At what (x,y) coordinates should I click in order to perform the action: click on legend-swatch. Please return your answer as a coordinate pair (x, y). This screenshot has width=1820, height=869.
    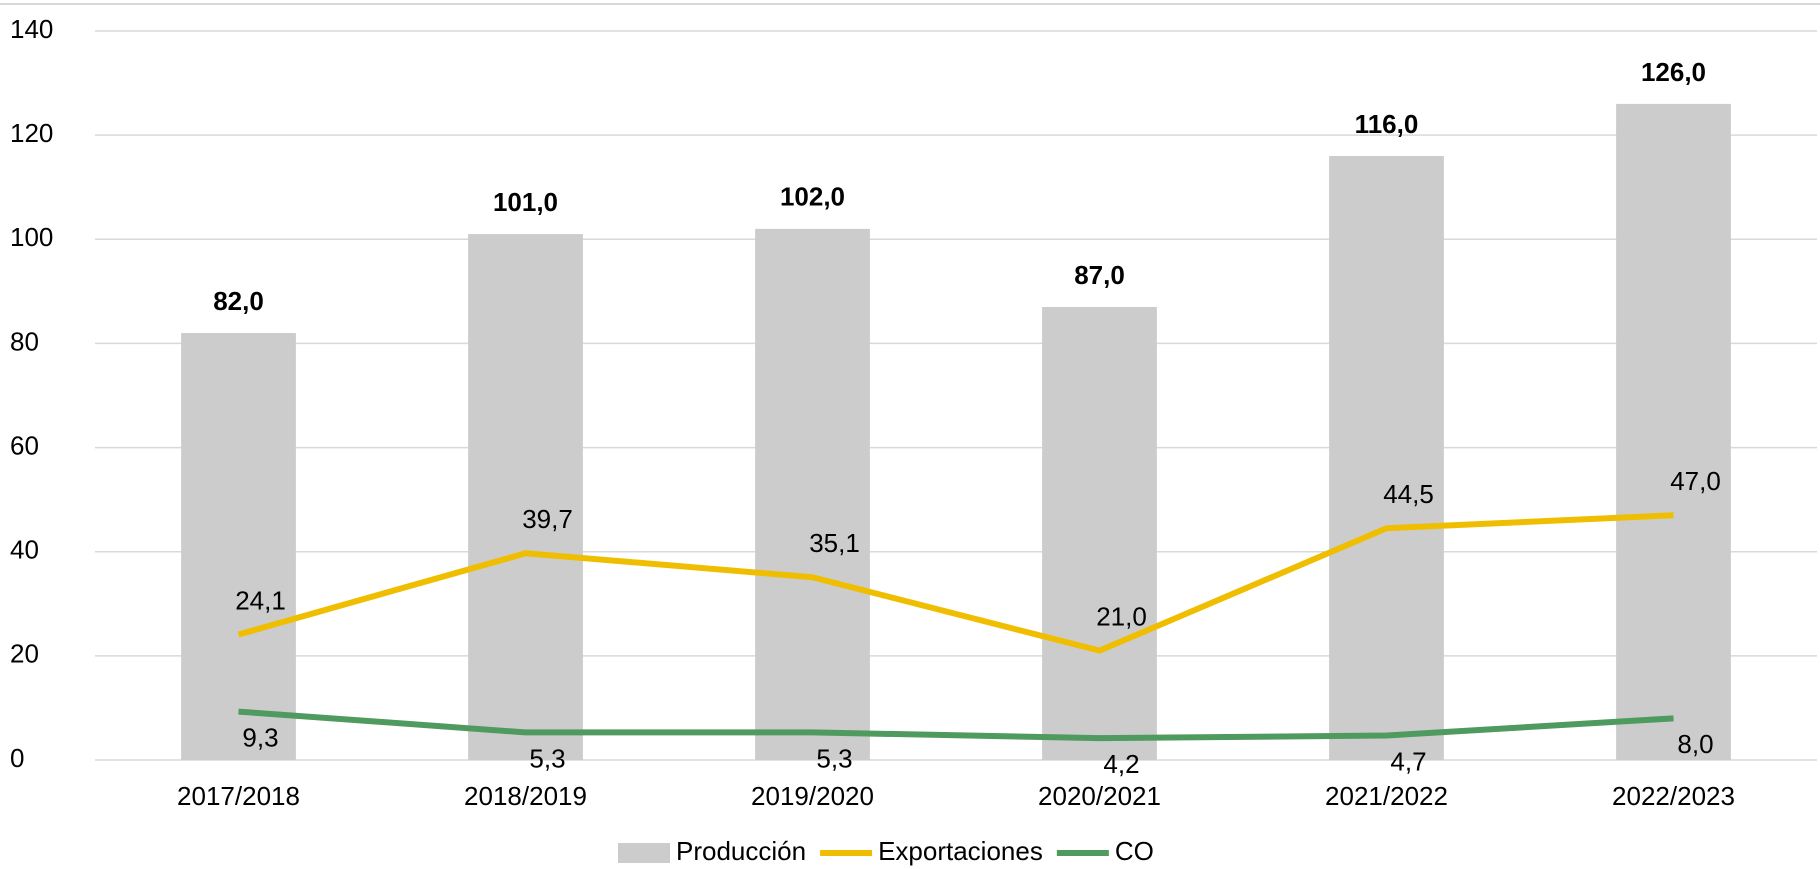
    Looking at the image, I should click on (644, 853).